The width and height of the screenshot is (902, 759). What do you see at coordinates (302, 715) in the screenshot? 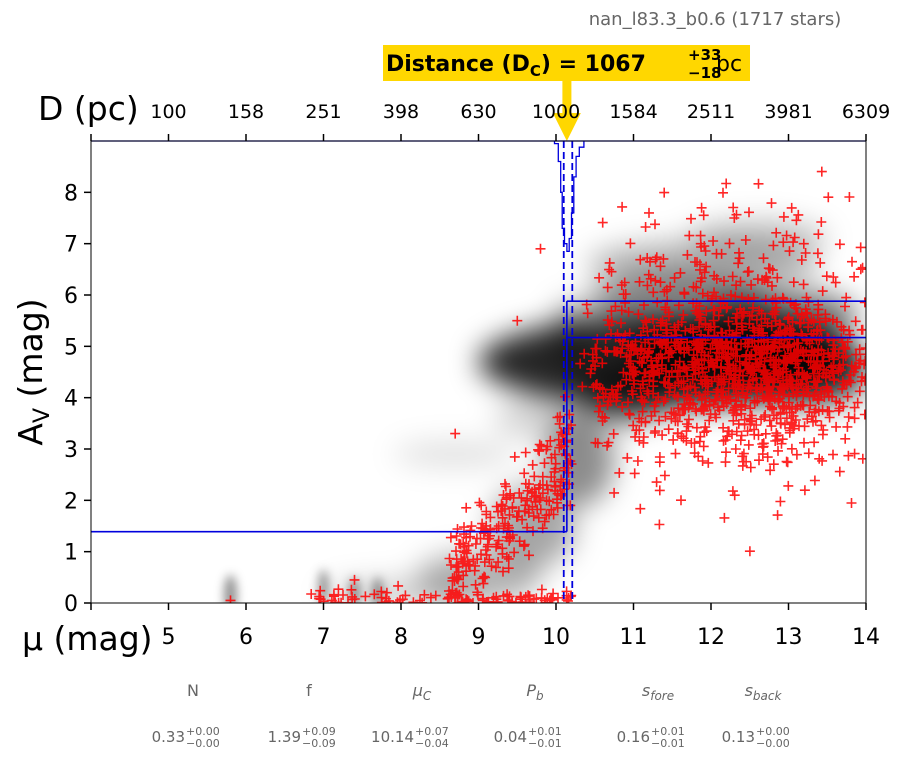
I see `param-1: f 1.39 +0.09−0.09` at bounding box center [302, 715].